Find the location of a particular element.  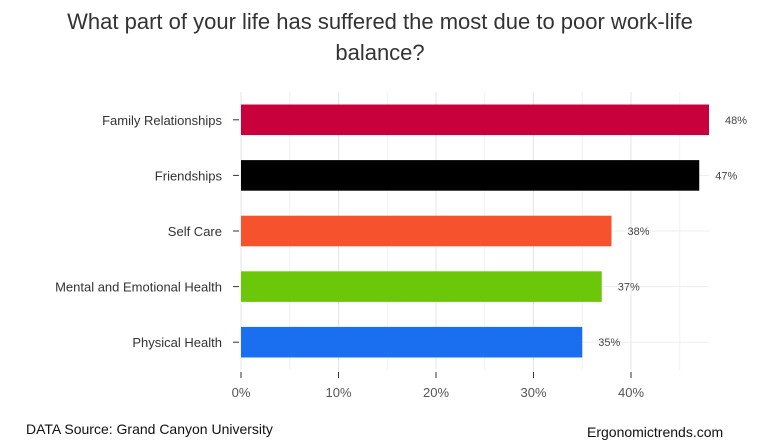

category-label: Family Relationships is located at coordinates (162, 120).